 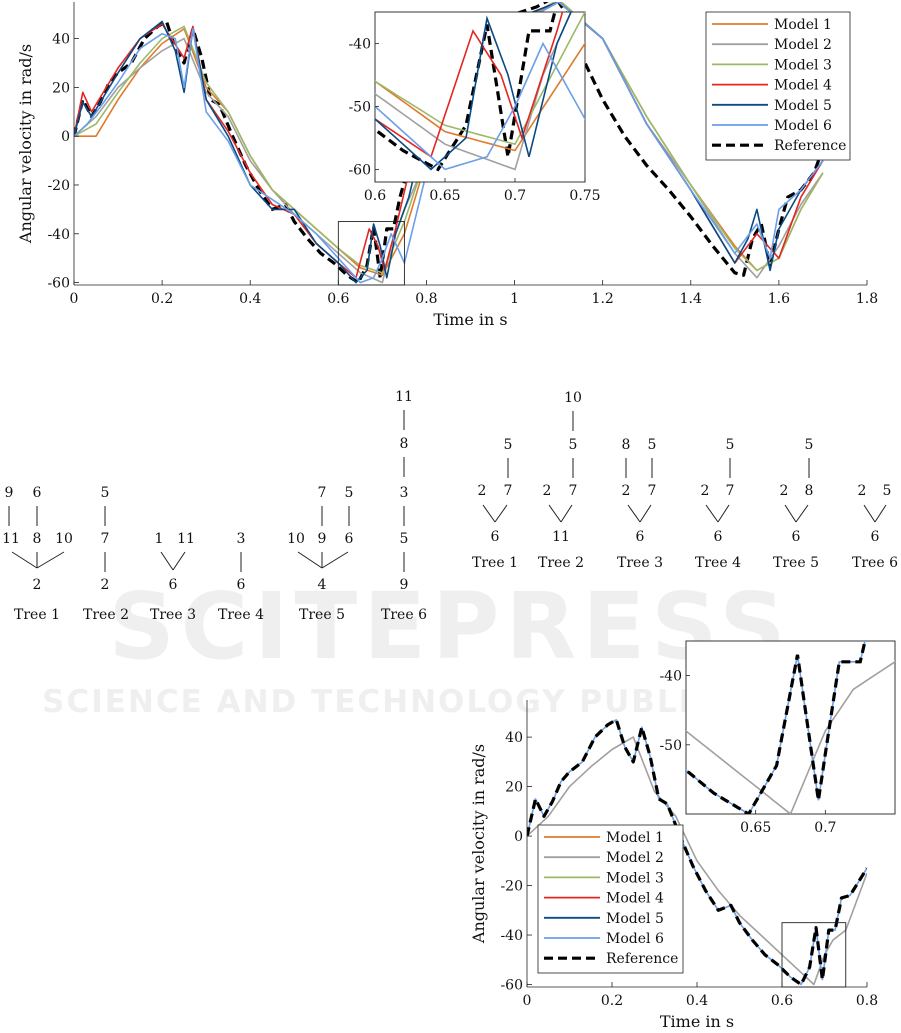 What do you see at coordinates (612, 1001) in the screenshot?
I see `x-tick-label: 0.2` at bounding box center [612, 1001].